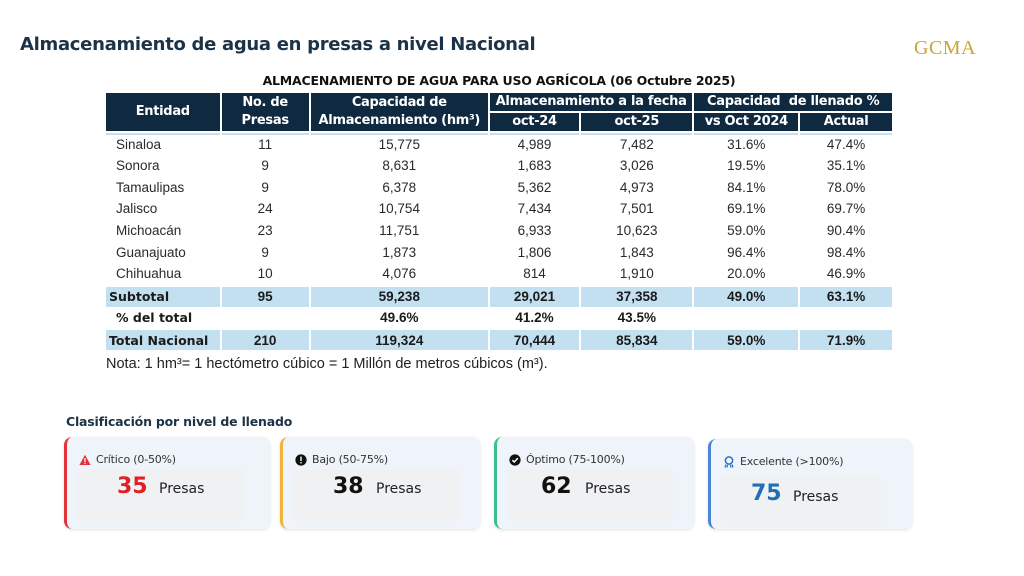 This screenshot has width=1024, height=576. Describe the element at coordinates (636, 166) in the screenshot. I see `cell-oct25: 3,026` at that location.